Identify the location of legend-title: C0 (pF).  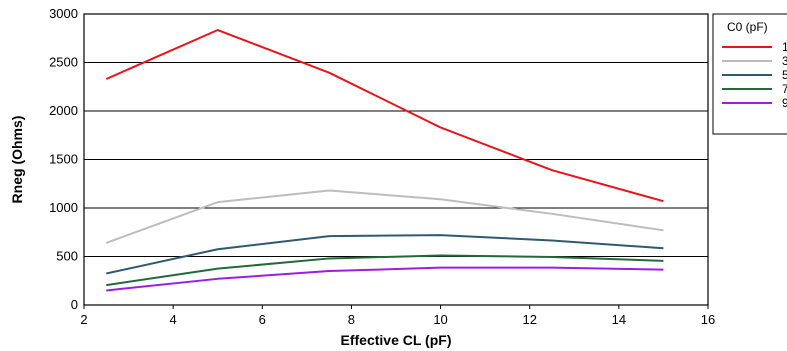
(747, 27).